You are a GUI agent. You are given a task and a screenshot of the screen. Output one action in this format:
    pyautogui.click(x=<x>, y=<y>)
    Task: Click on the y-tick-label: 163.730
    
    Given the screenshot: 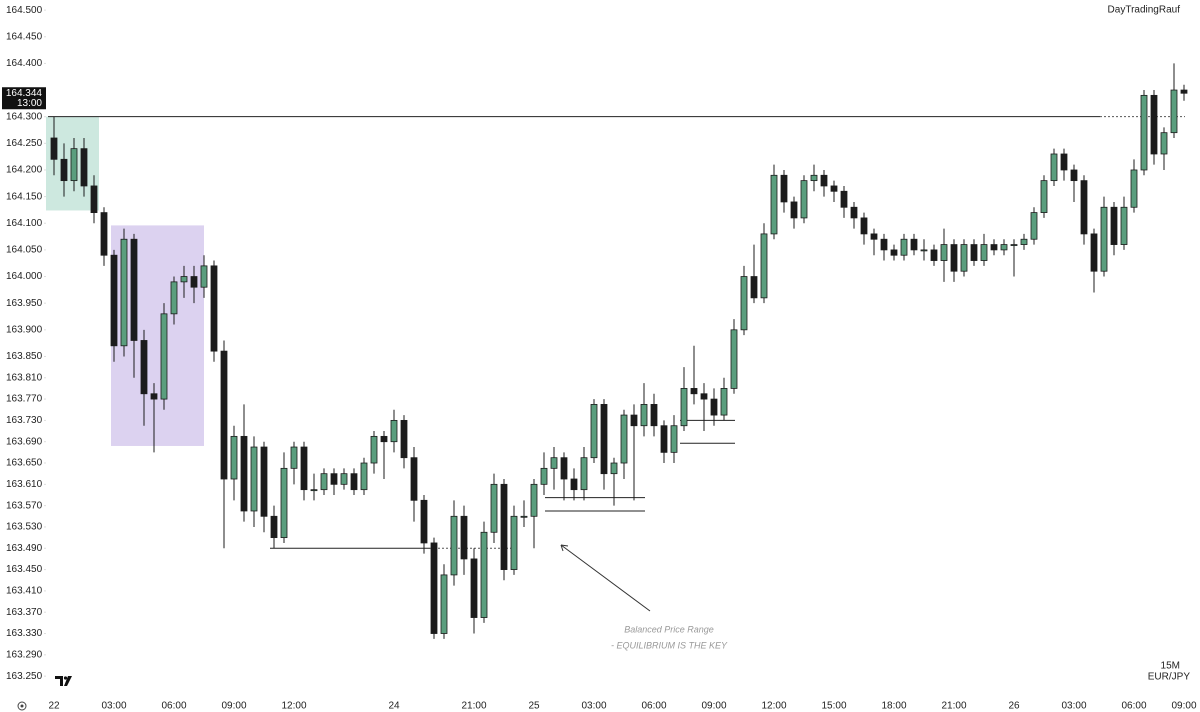 What is the action you would take?
    pyautogui.click(x=24, y=420)
    